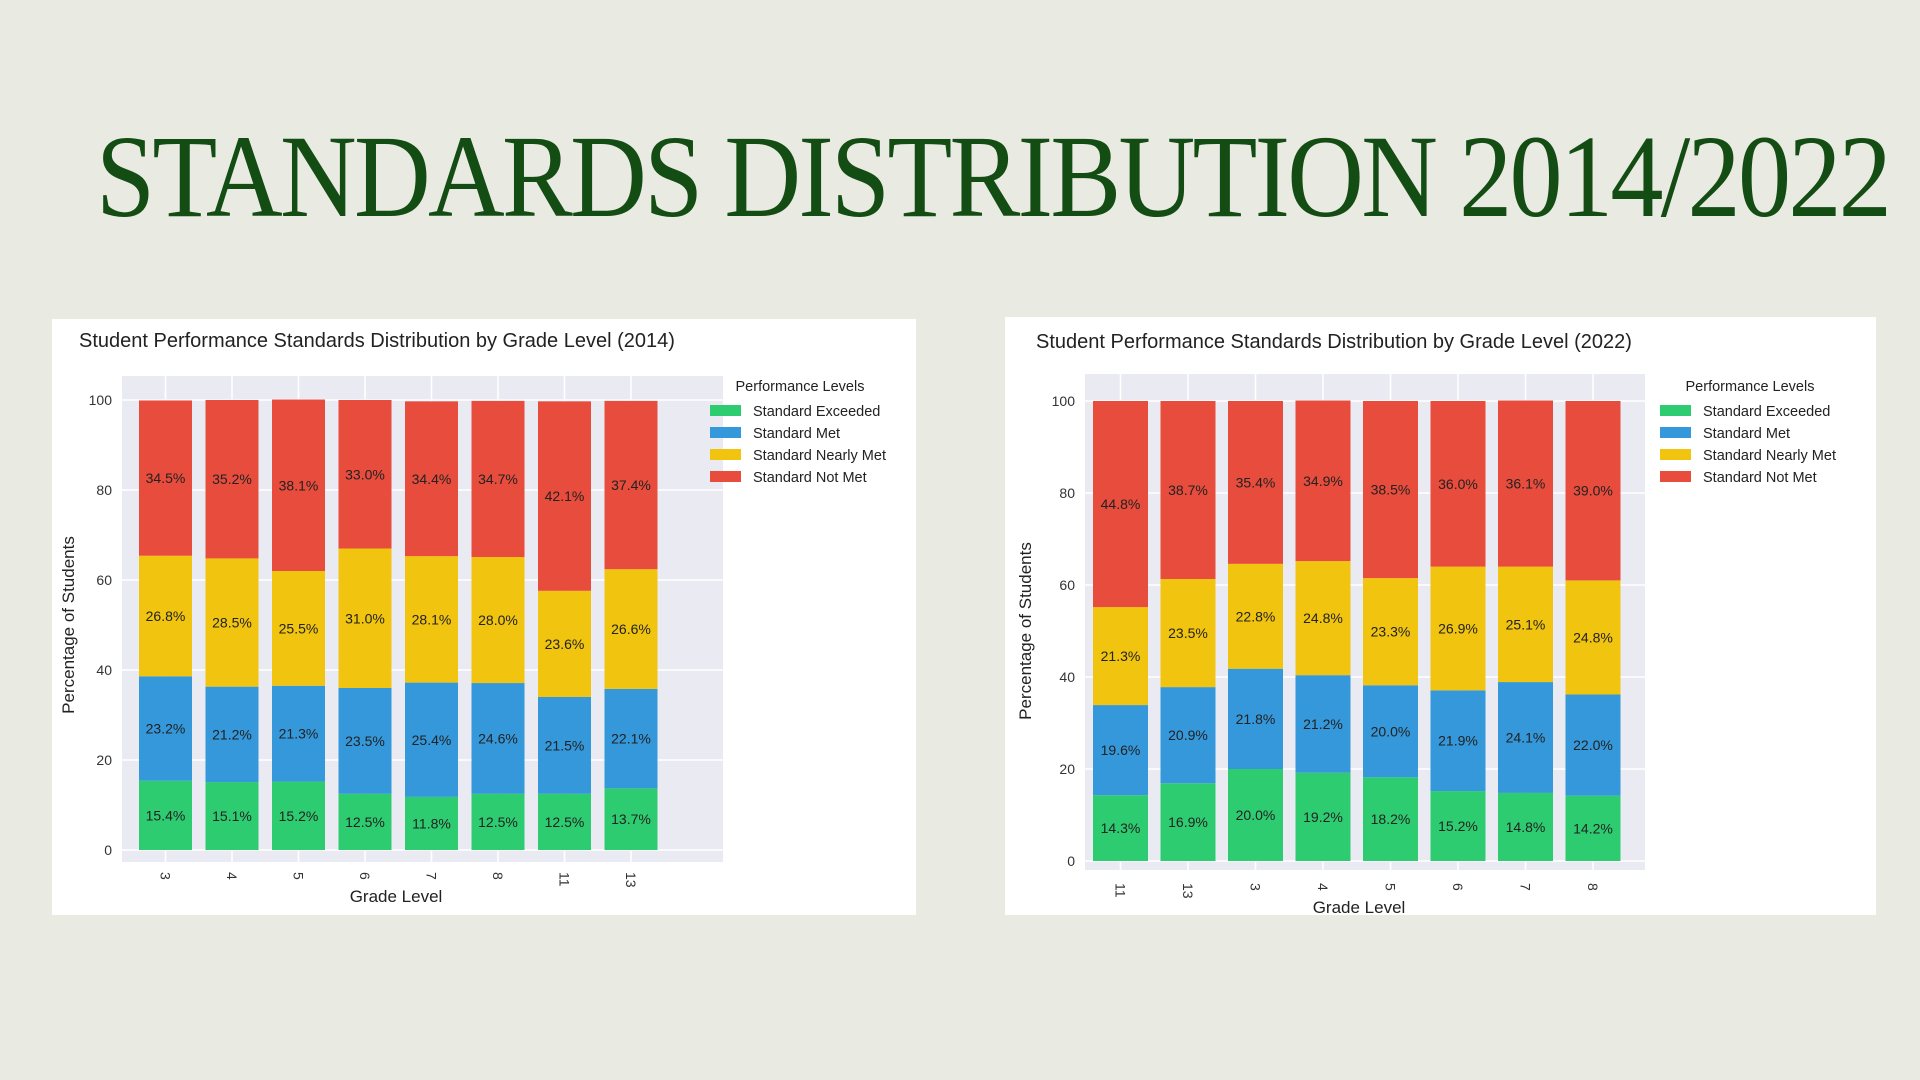  Describe the element at coordinates (498, 876) in the screenshot. I see `x-tick-label: 8` at that location.